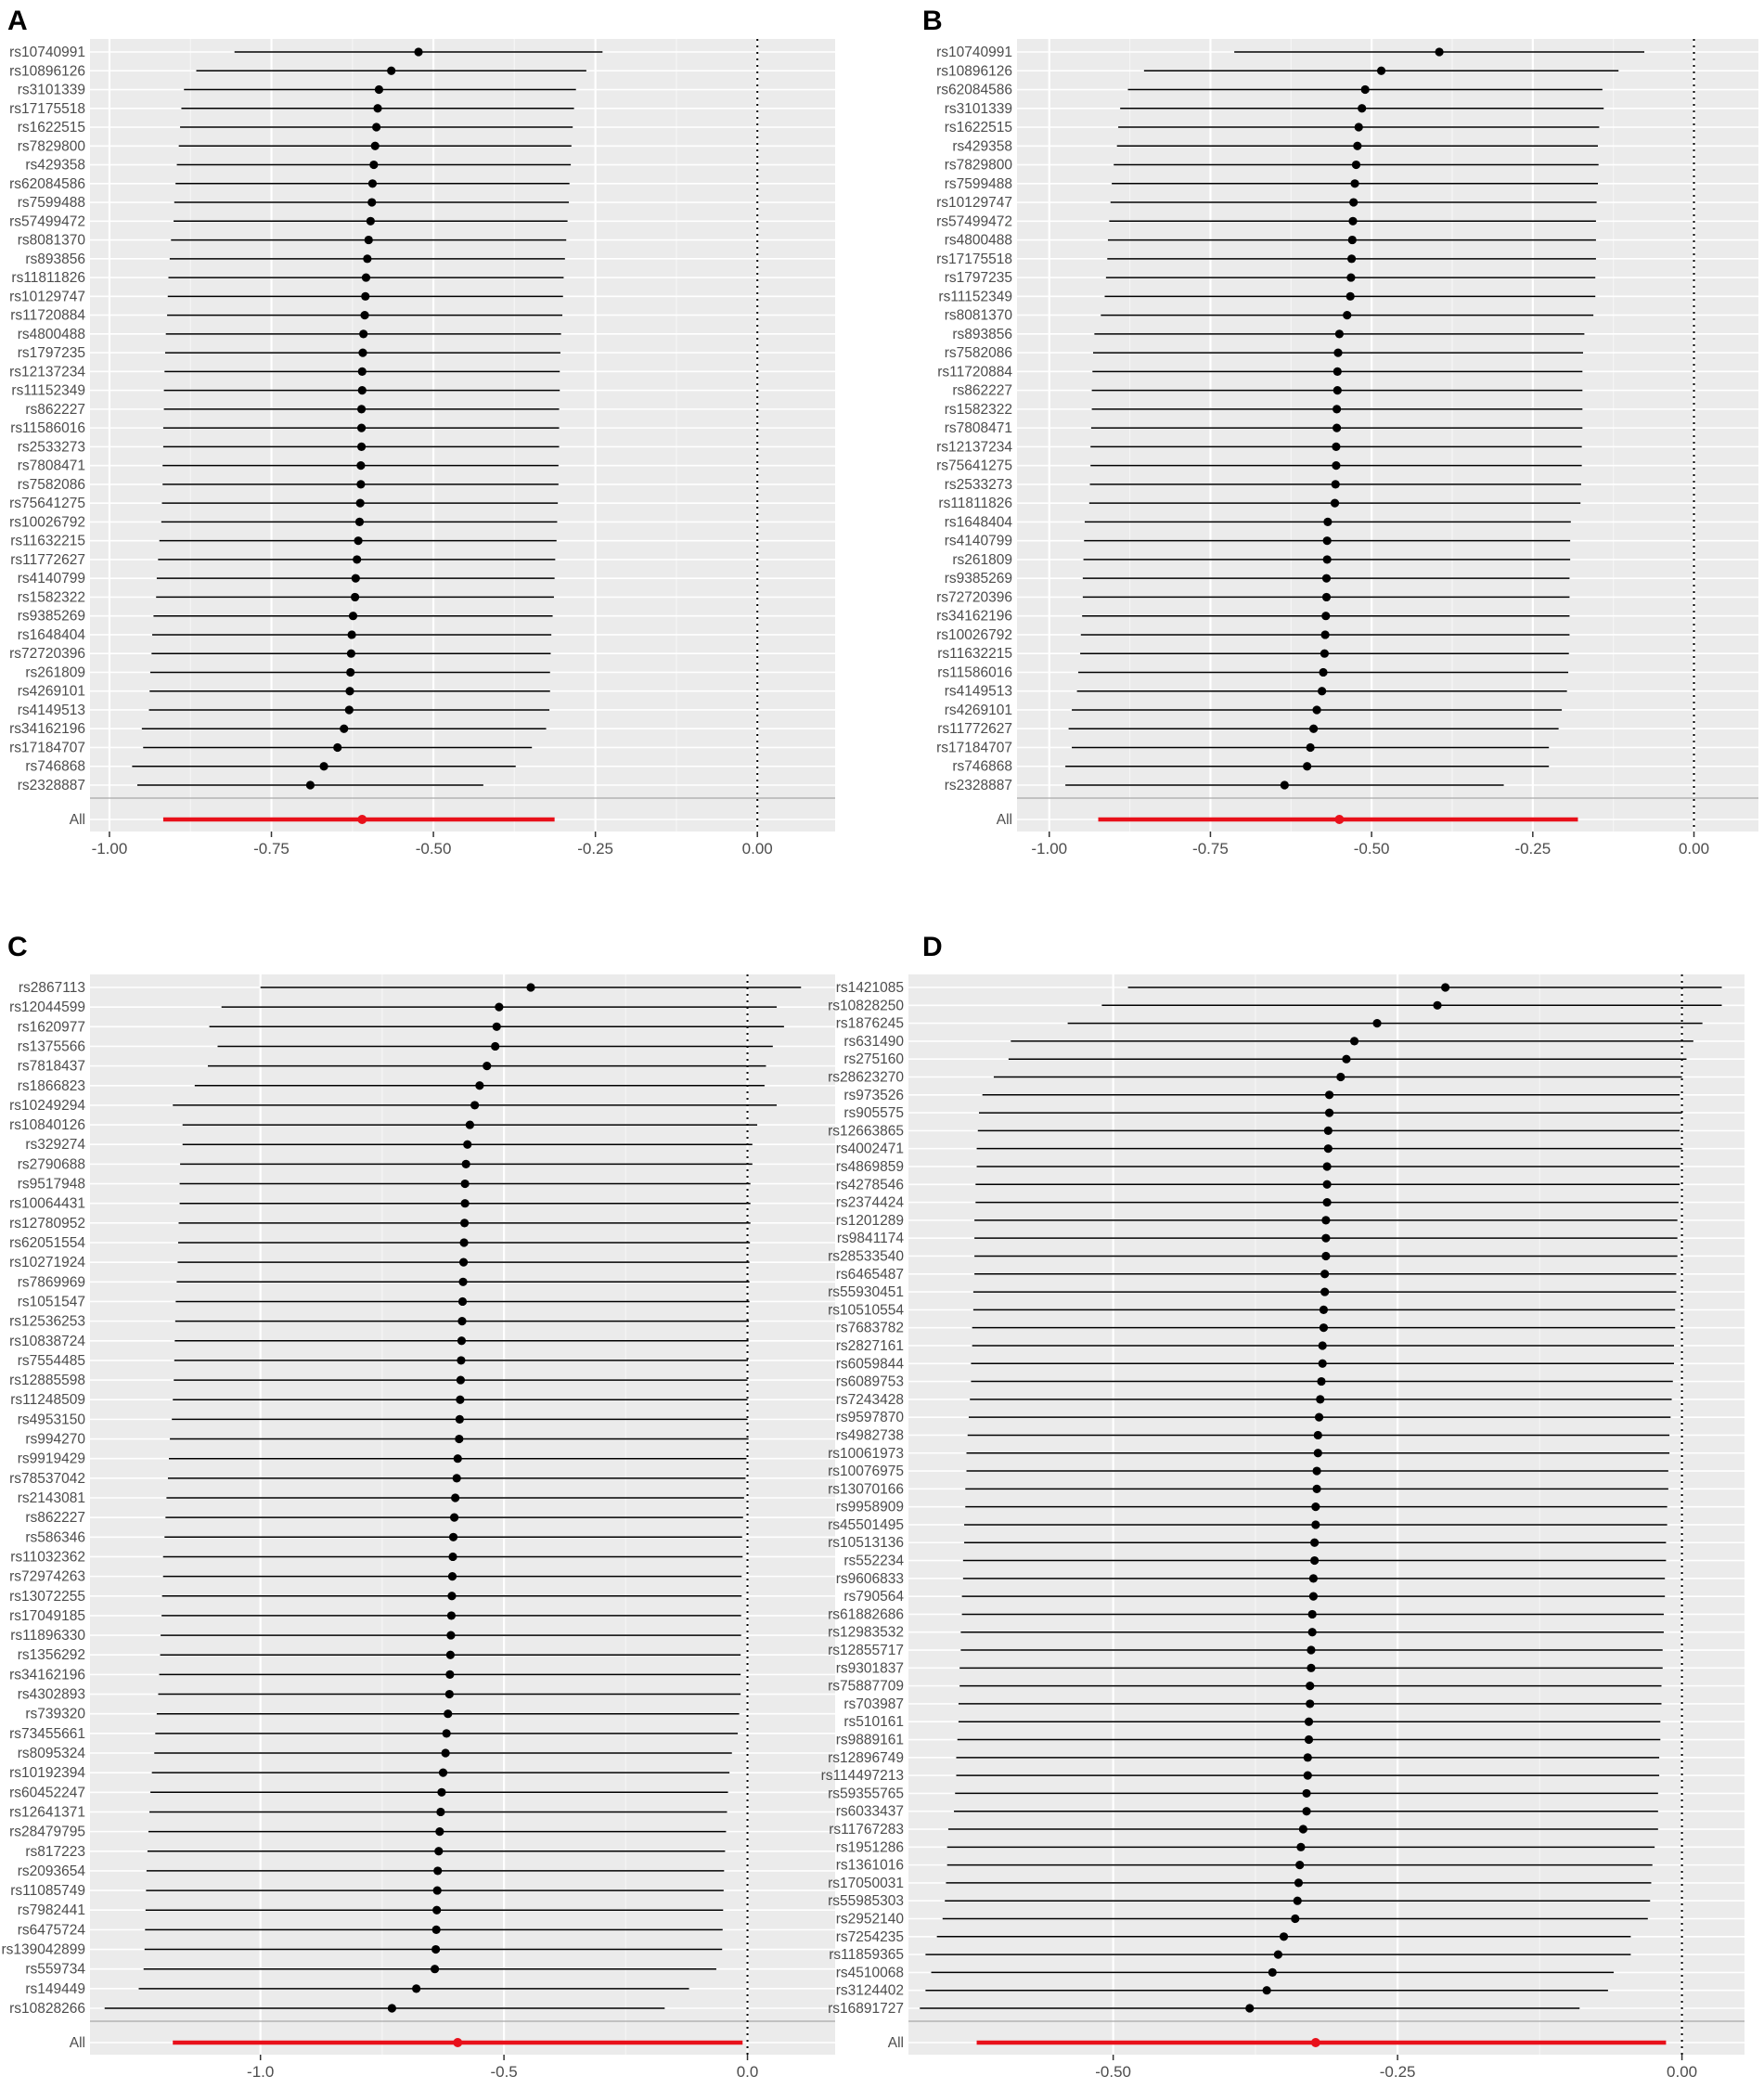 Image resolution: width=1764 pixels, height=2089 pixels. Describe the element at coordinates (47, 1380) in the screenshot. I see `snp-label: rs12885598` at that location.